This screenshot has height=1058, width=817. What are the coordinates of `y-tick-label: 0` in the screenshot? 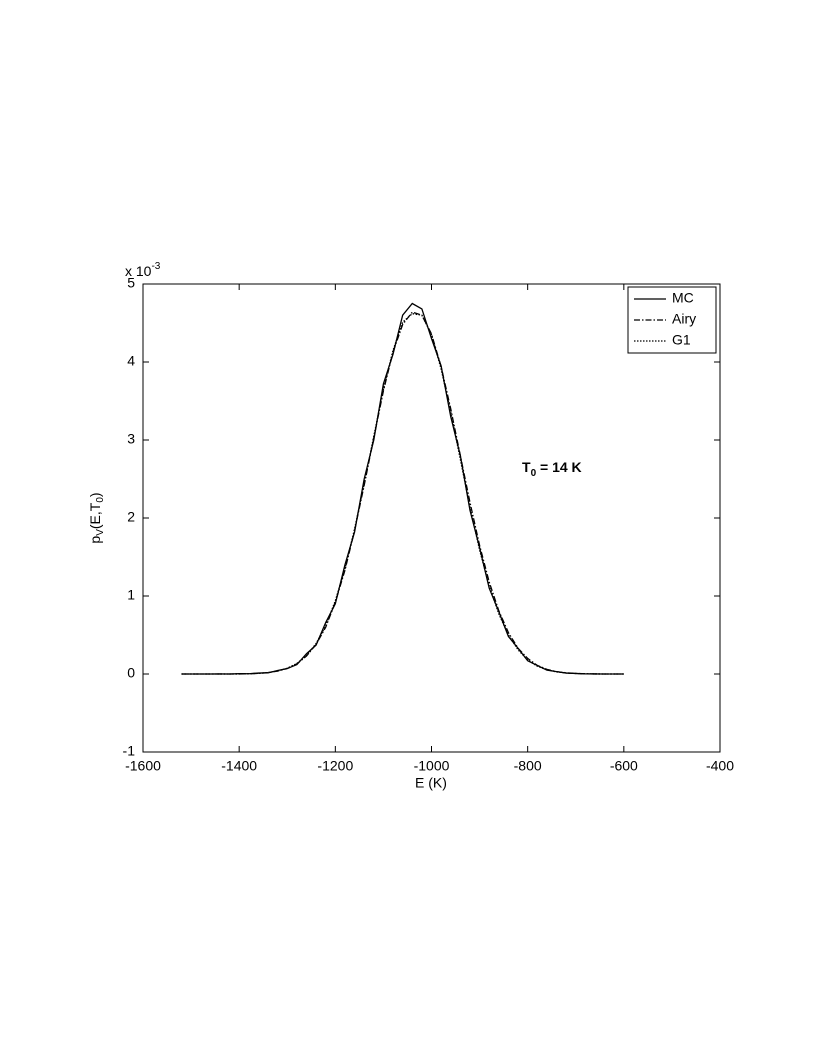 It's located at (131, 673).